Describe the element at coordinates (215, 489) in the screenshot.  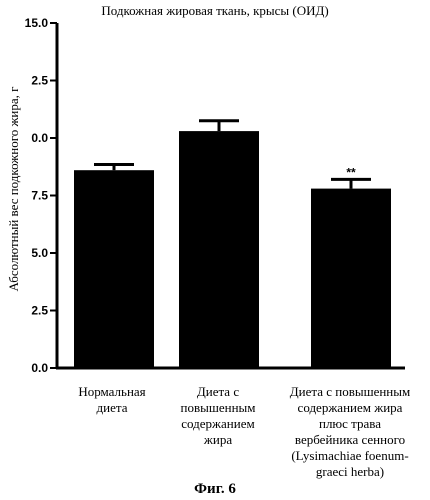
I see `figure-caption: Фиг. 6` at that location.